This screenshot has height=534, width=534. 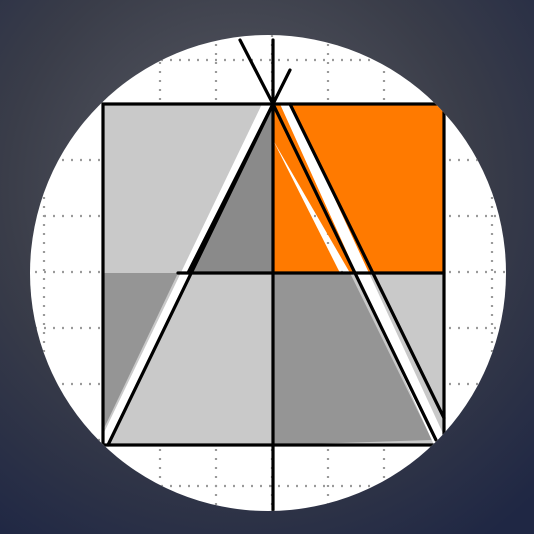 What do you see at coordinates (352, 359) in the screenshot?
I see `dark-gray-facet-right` at bounding box center [352, 359].